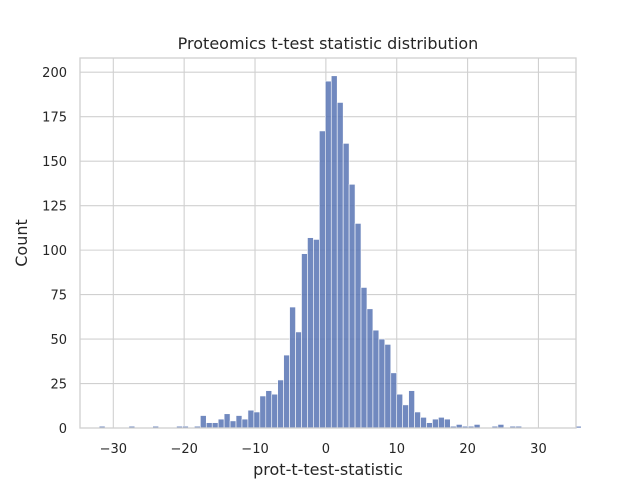 The width and height of the screenshot is (640, 480). I want to click on x-axis-label: prot-t-test-statistic, so click(328, 469).